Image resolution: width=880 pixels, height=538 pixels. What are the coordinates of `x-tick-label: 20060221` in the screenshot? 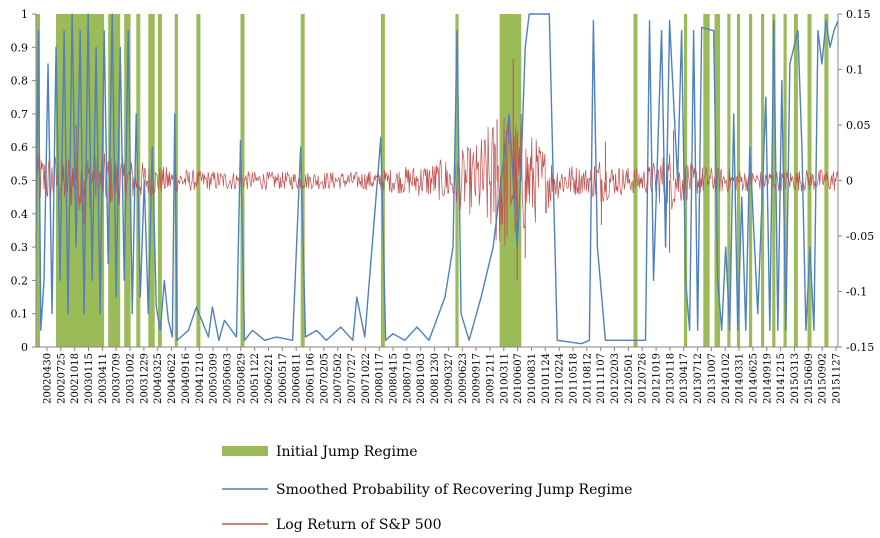 It's located at (269, 378).